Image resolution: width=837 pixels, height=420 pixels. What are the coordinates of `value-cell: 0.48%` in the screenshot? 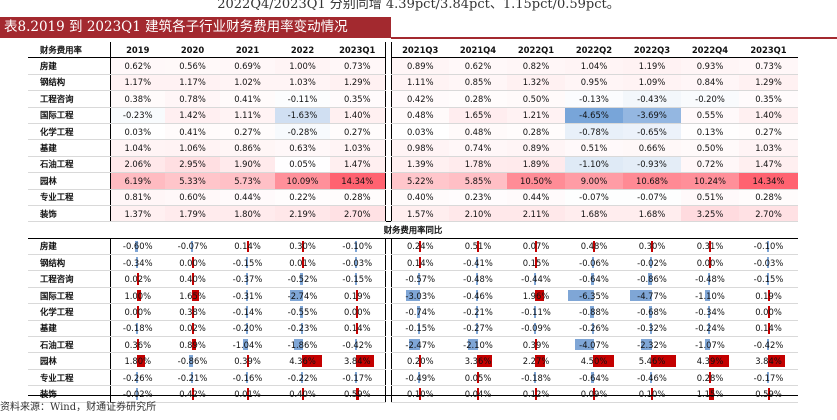 It's located at (419, 115).